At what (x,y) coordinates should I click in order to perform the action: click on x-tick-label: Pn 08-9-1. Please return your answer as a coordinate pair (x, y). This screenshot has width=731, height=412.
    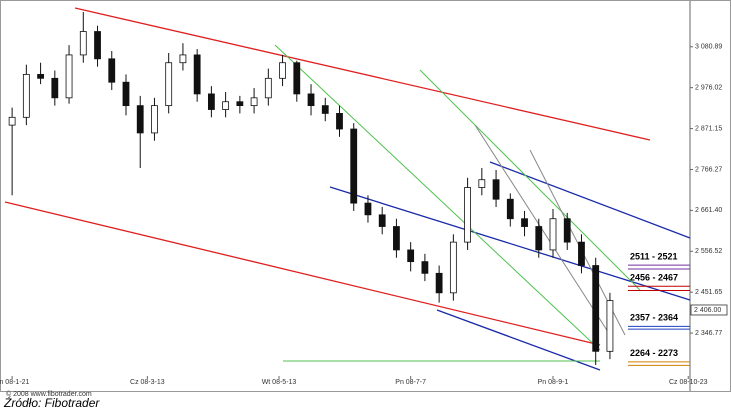
    Looking at the image, I should click on (553, 382).